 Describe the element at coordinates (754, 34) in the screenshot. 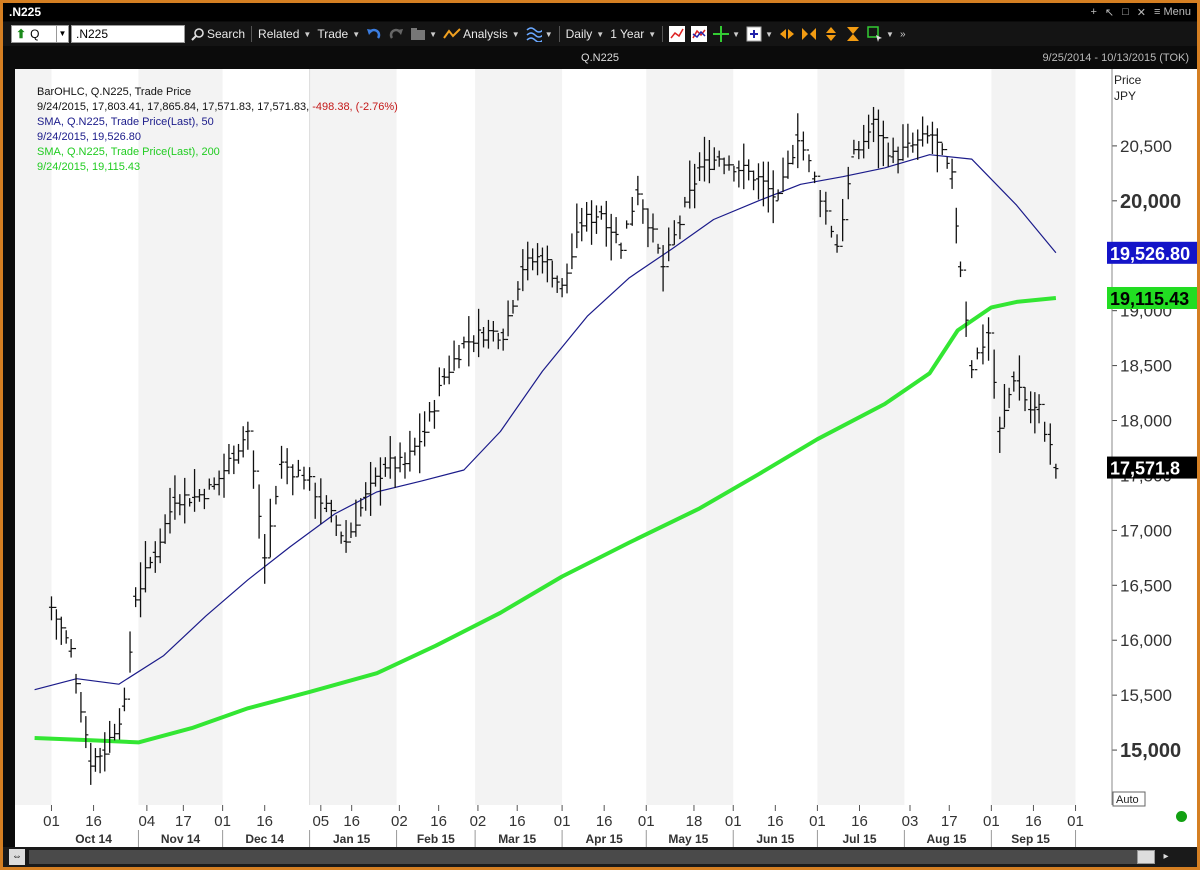

I see `zoom-box-icon` at that location.